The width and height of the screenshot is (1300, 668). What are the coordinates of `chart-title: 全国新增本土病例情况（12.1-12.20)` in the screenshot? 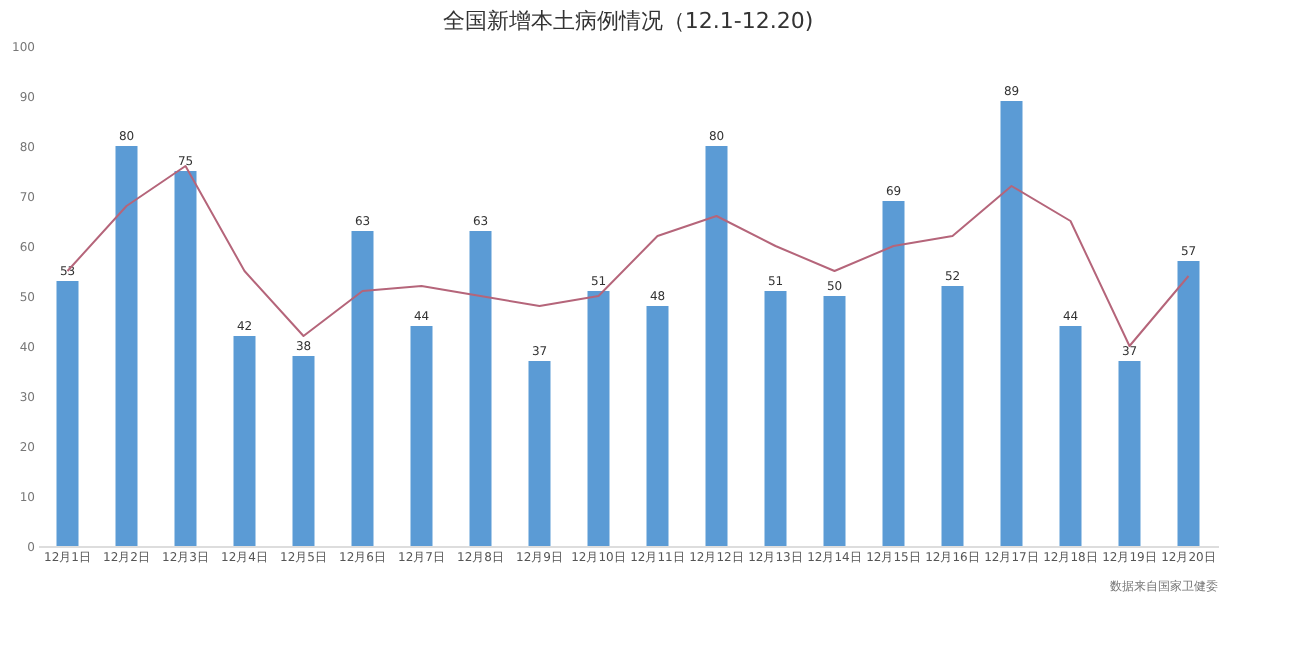 It's located at (628, 21).